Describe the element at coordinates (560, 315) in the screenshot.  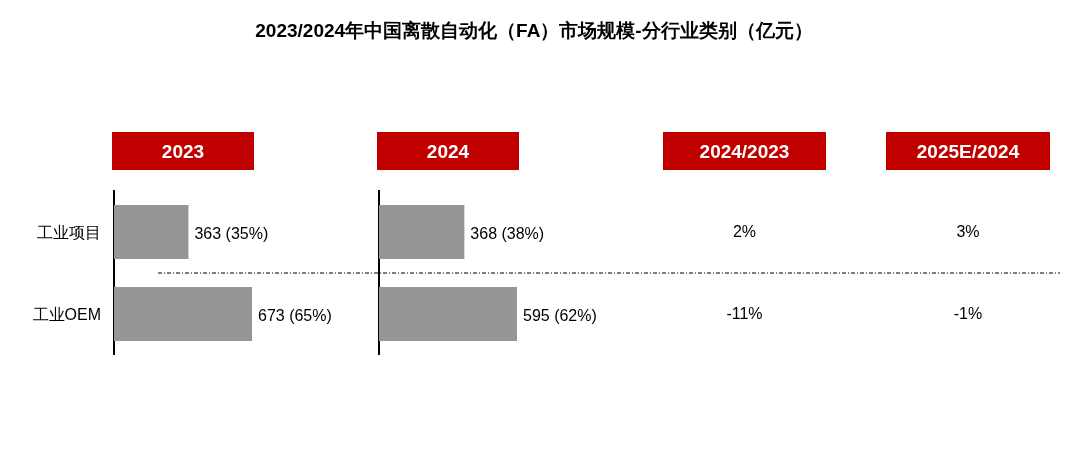
I see `data-label: 595 (62%)` at that location.